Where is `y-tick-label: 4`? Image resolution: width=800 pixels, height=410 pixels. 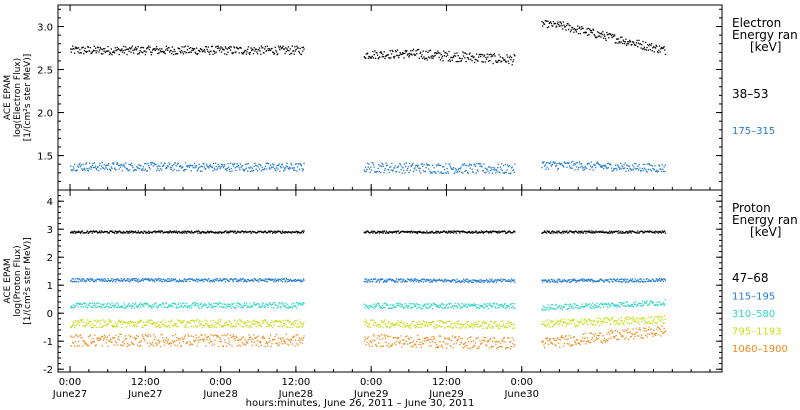
y-tick-label: 4 is located at coordinates (50, 202).